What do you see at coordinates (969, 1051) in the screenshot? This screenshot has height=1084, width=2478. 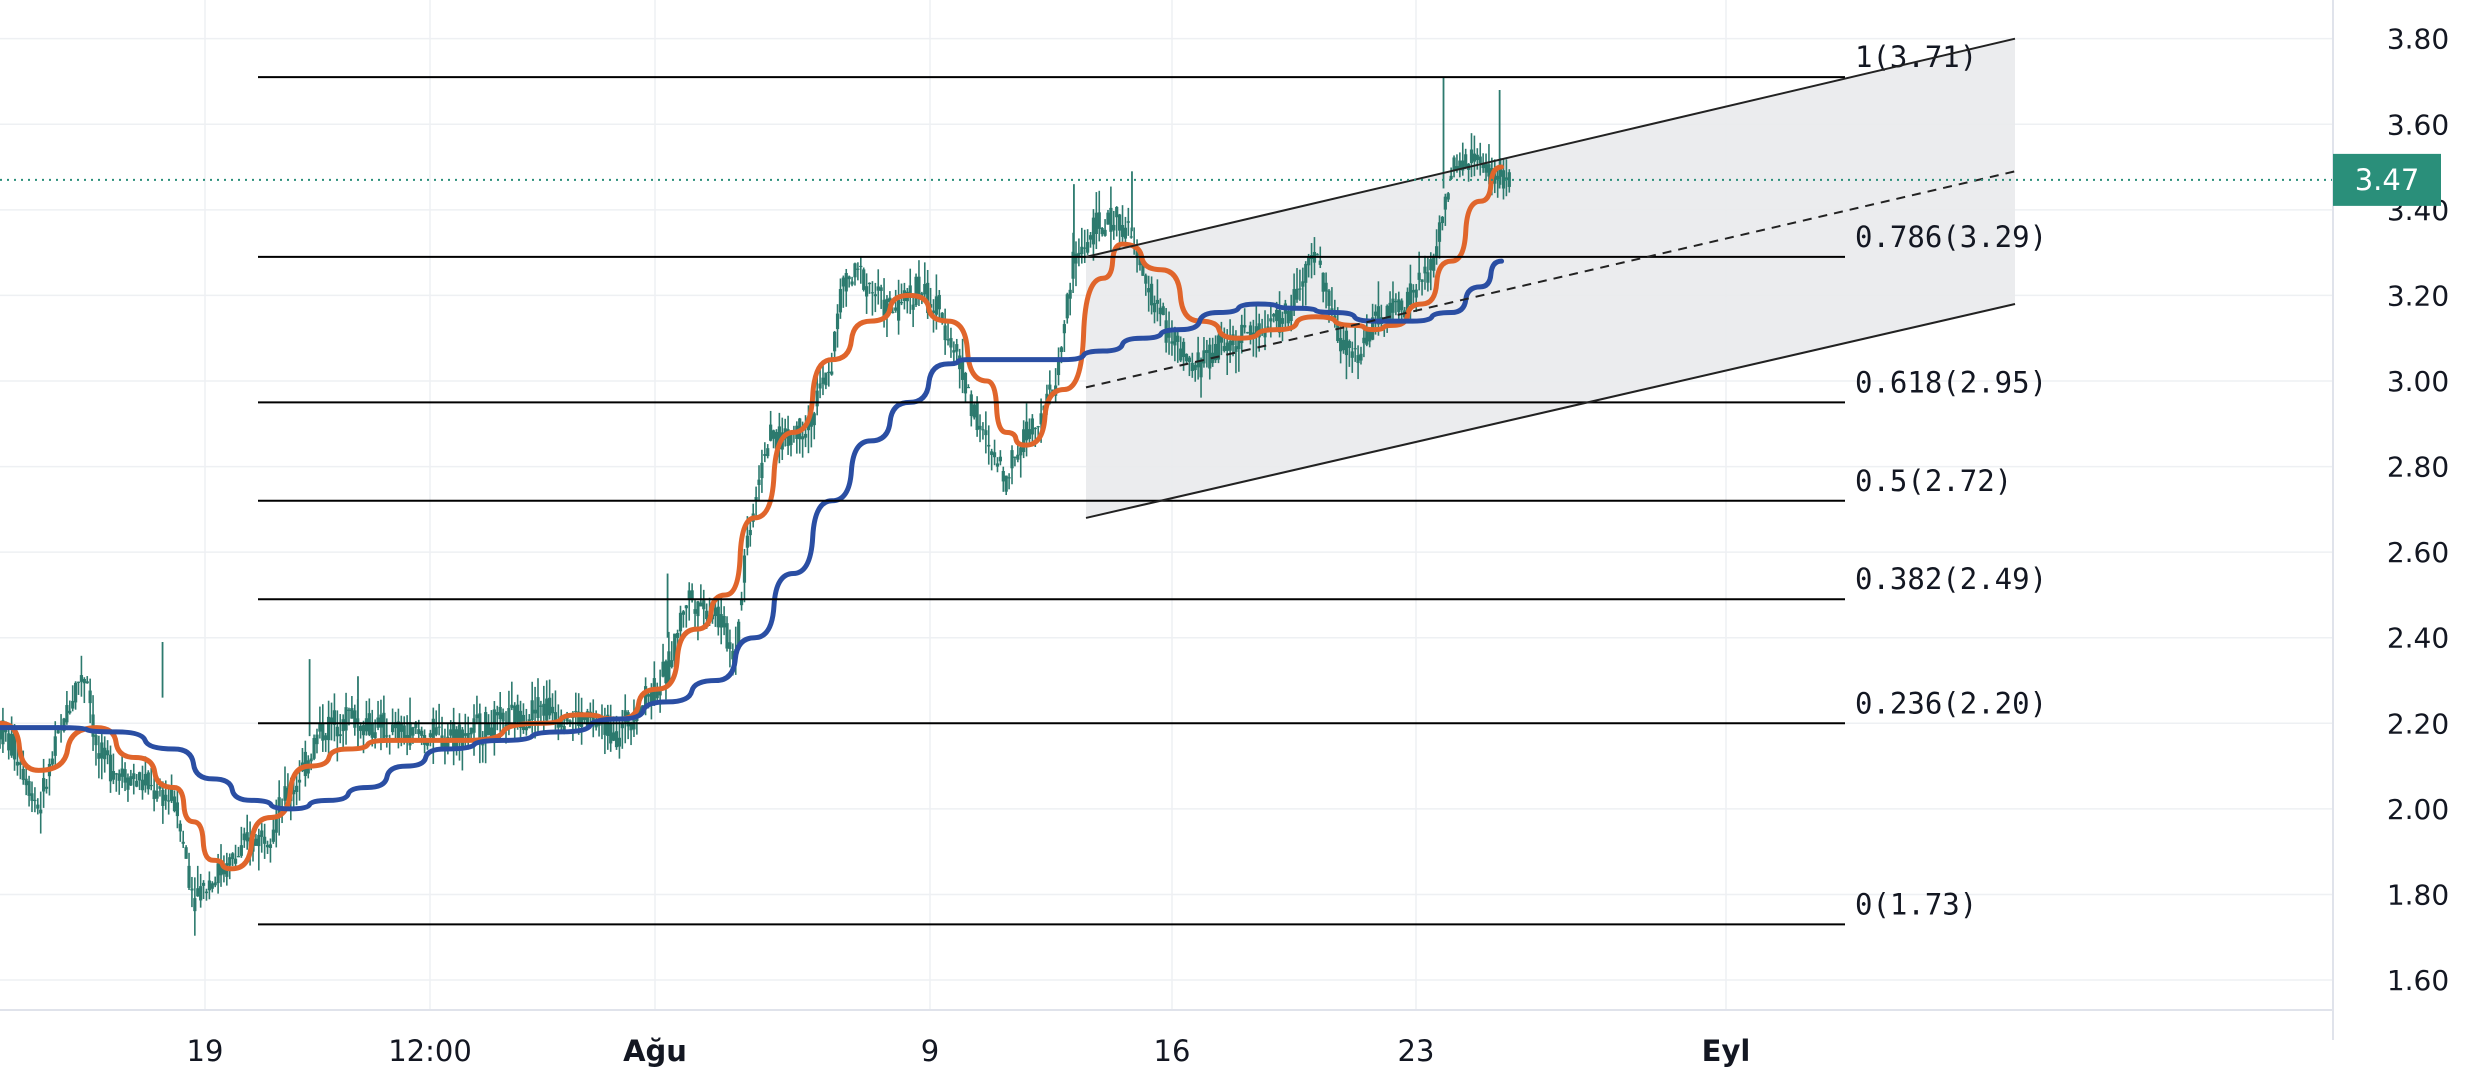 I see `time-axis: 19 12:00 Ağu 9 16 23 Eyl` at bounding box center [969, 1051].